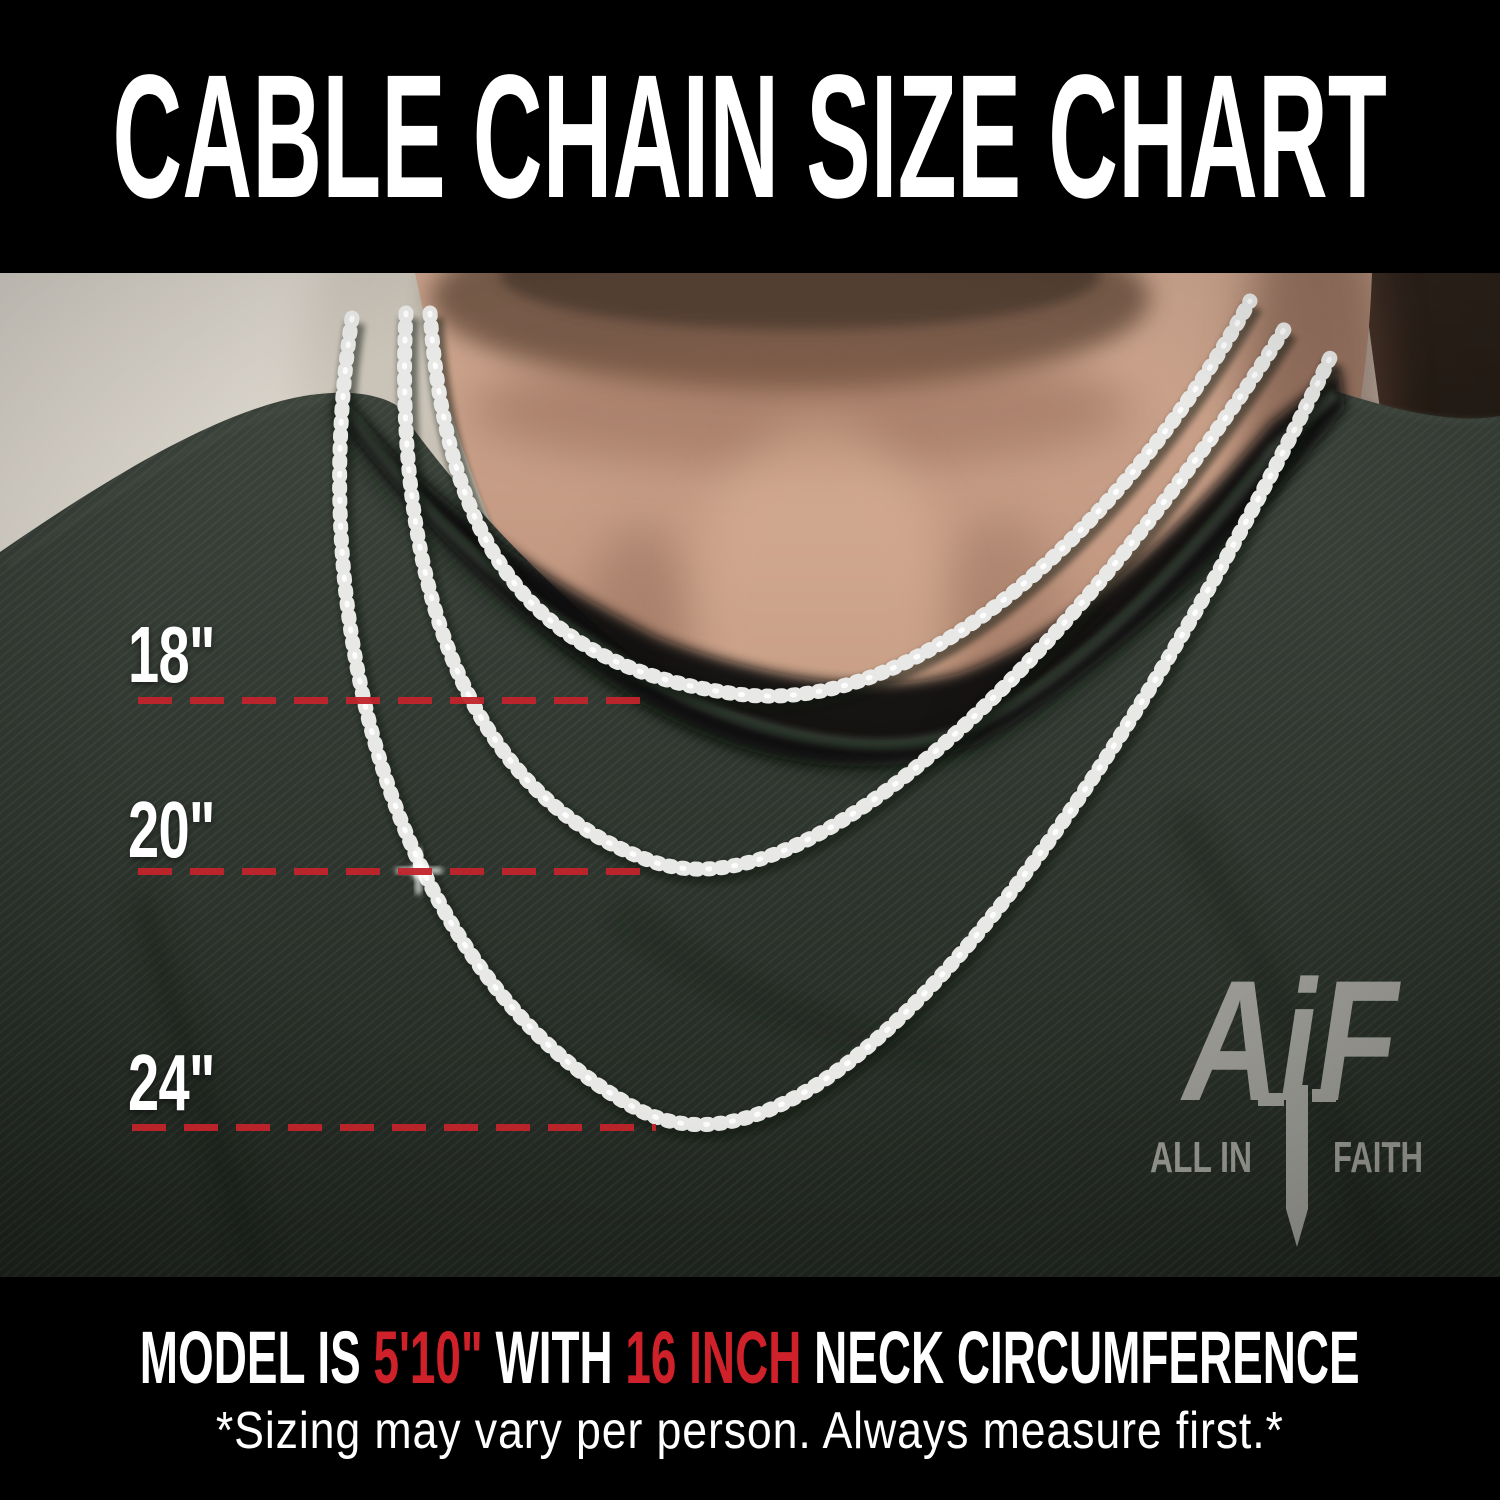  Describe the element at coordinates (1080, 1357) in the screenshot. I see `model-info-segment: NECK CIRCUMFERENCE` at that location.